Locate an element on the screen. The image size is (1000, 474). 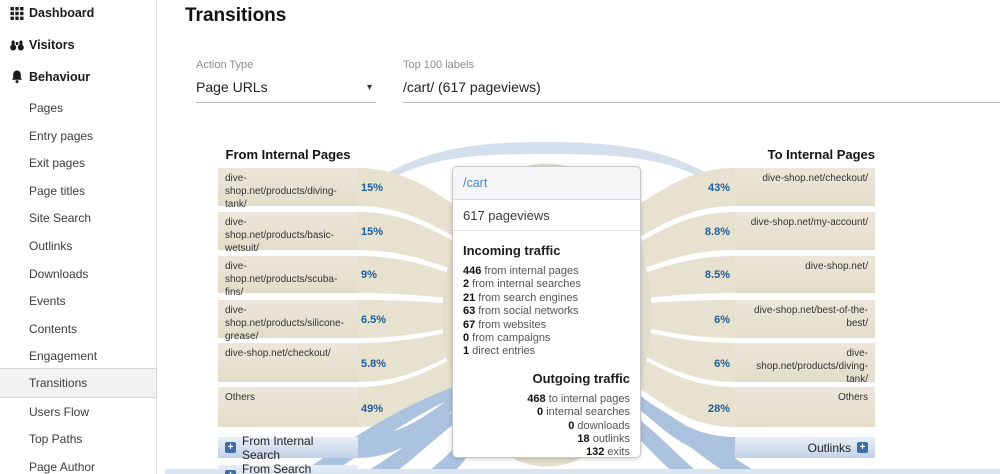
sidebar-item-contents: Contents is located at coordinates (53, 329).